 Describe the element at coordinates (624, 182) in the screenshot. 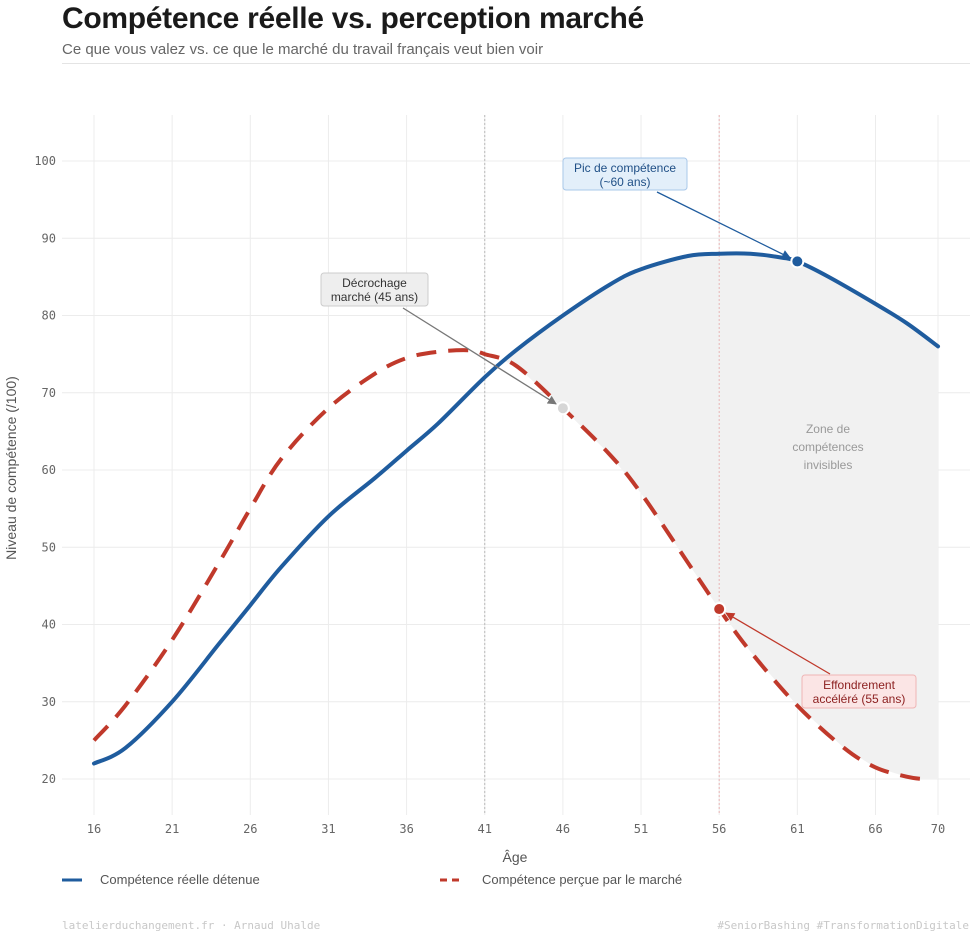

I see `annotation-text: (~60 ans)` at that location.